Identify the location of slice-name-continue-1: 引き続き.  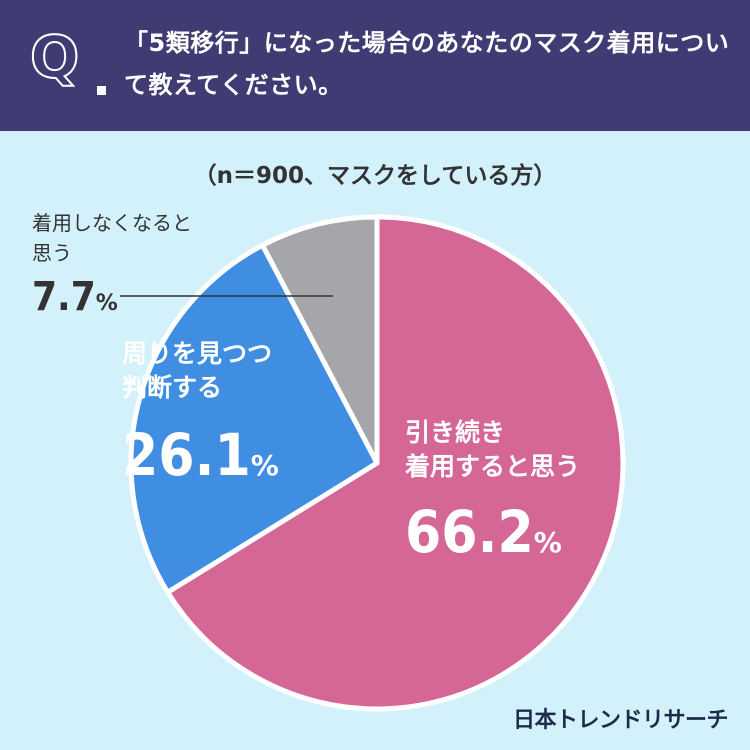
(455, 432).